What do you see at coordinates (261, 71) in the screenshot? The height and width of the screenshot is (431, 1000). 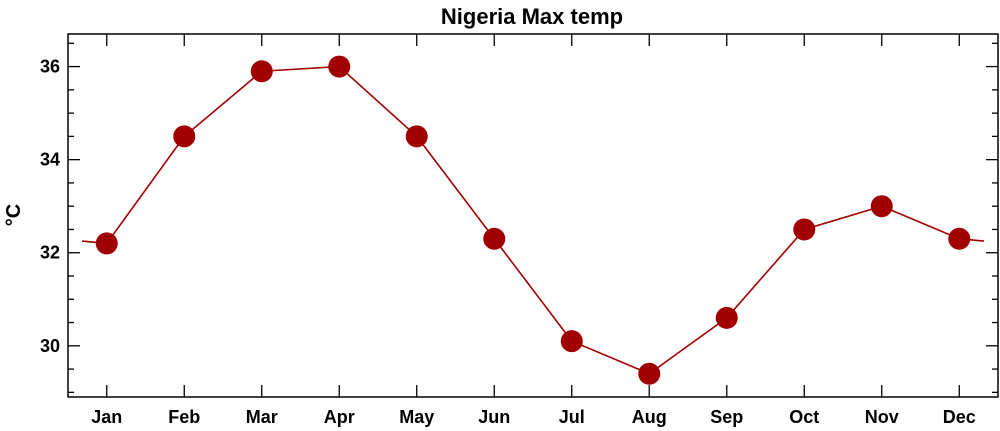 I see `data-point-mar` at bounding box center [261, 71].